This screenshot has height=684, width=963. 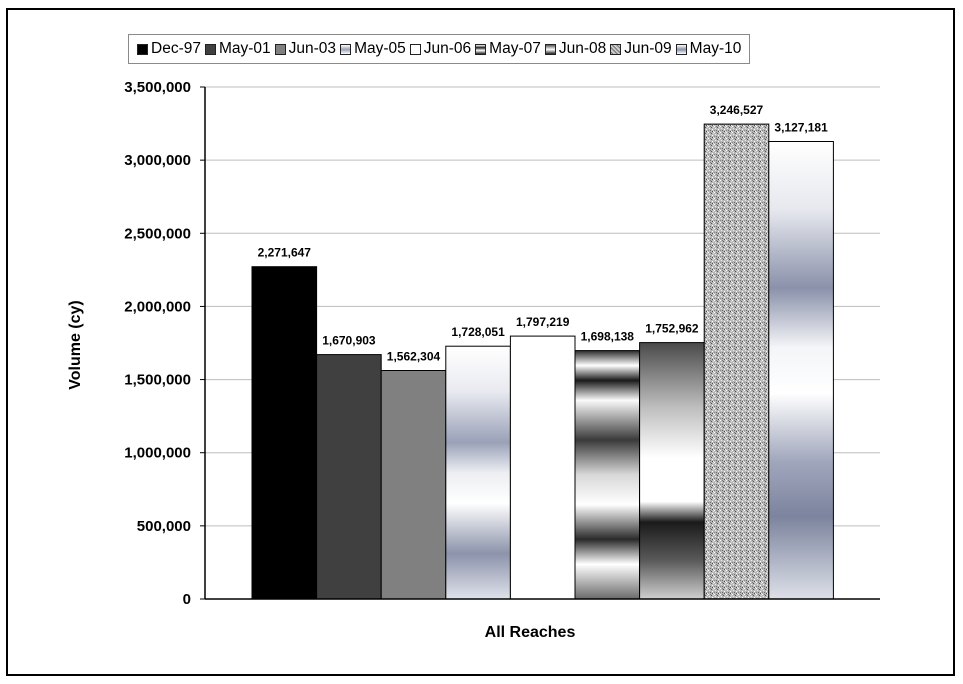 I want to click on legend-item-jun-06: Jun-06, so click(x=440, y=49).